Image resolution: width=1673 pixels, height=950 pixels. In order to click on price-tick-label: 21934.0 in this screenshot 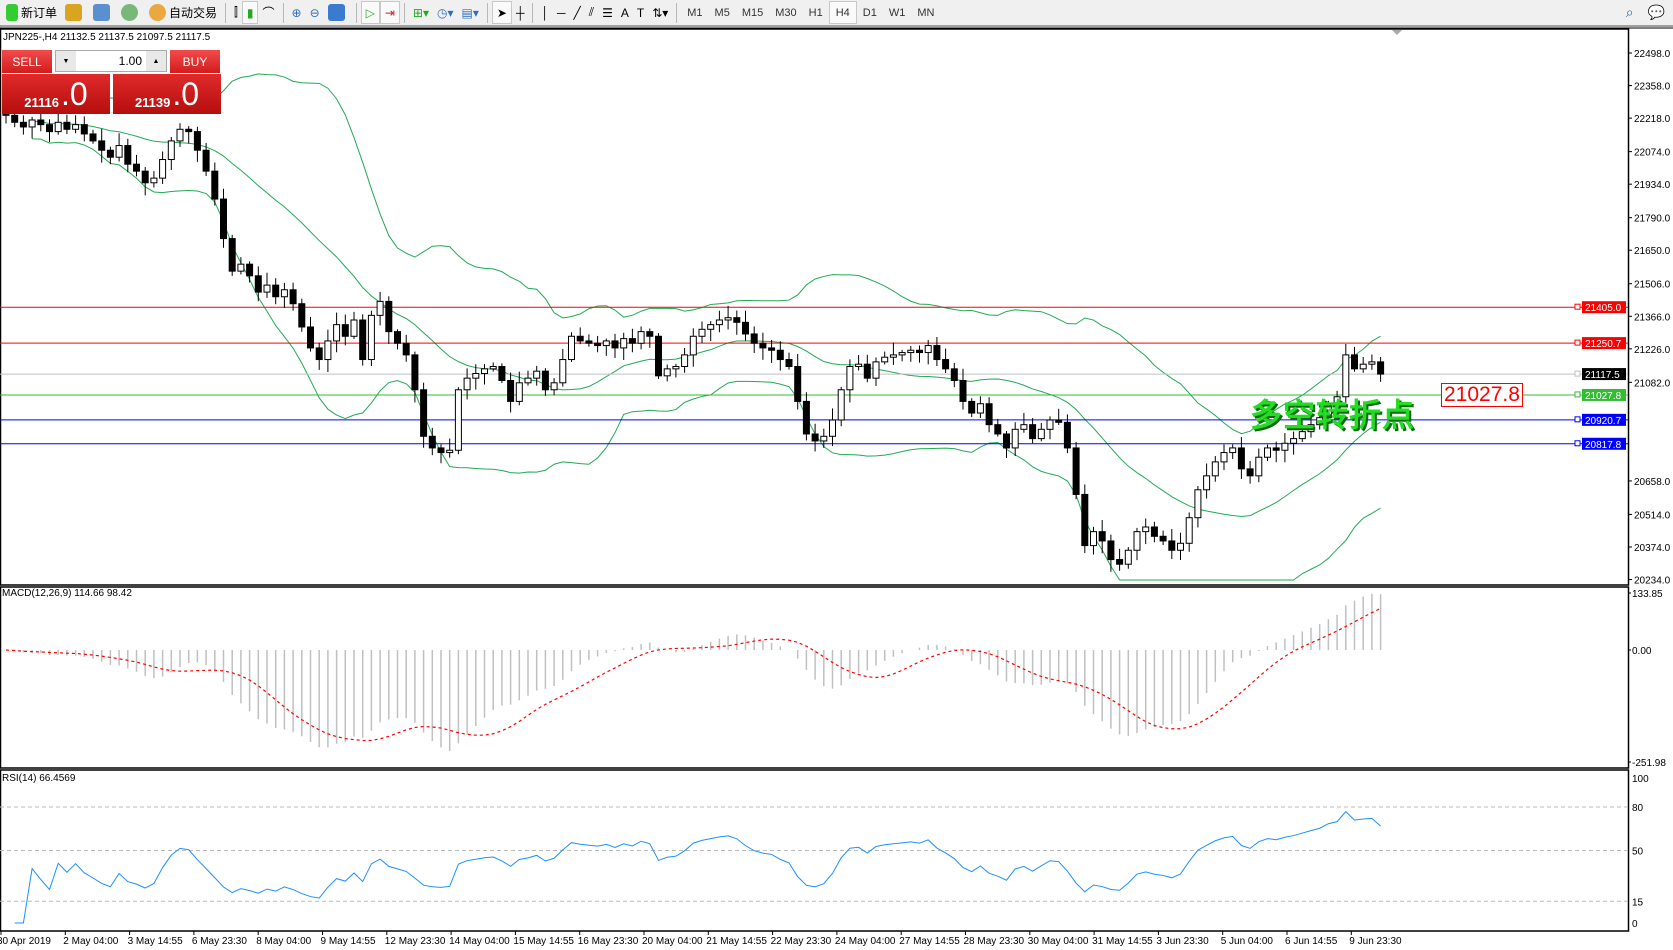, I will do `click(1652, 185)`.